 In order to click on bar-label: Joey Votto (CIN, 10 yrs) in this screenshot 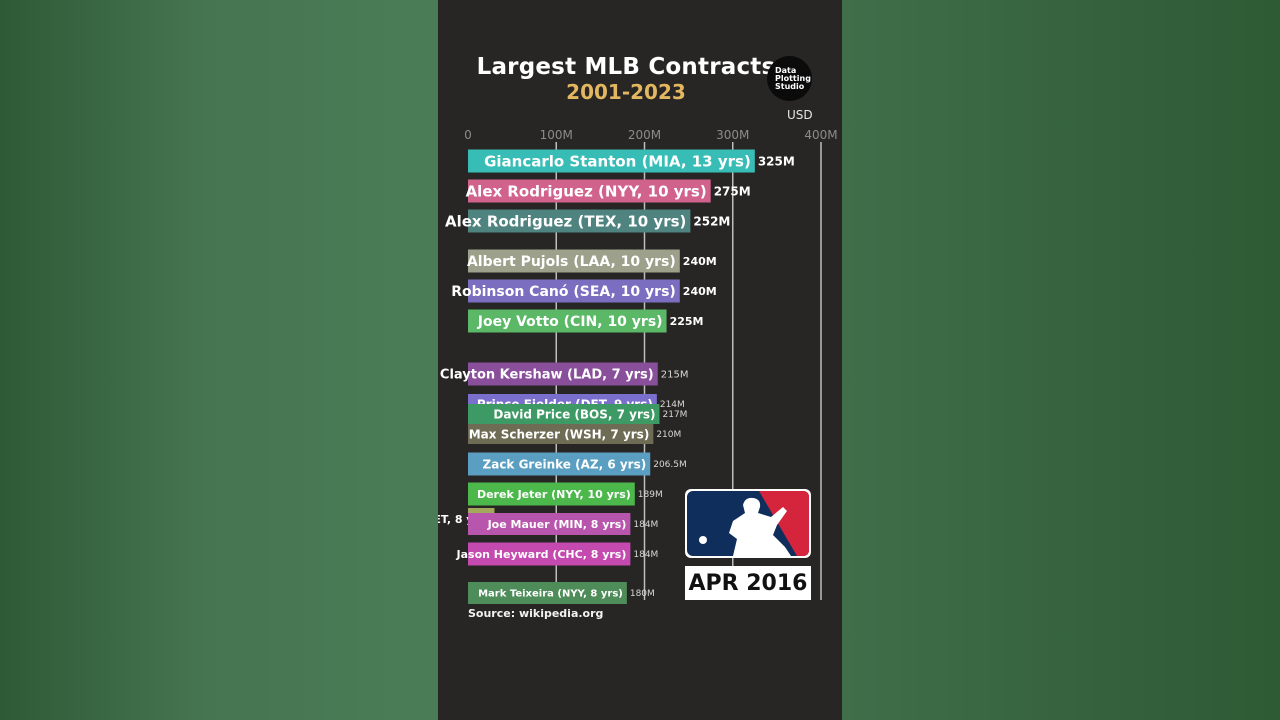, I will do `click(570, 322)`.